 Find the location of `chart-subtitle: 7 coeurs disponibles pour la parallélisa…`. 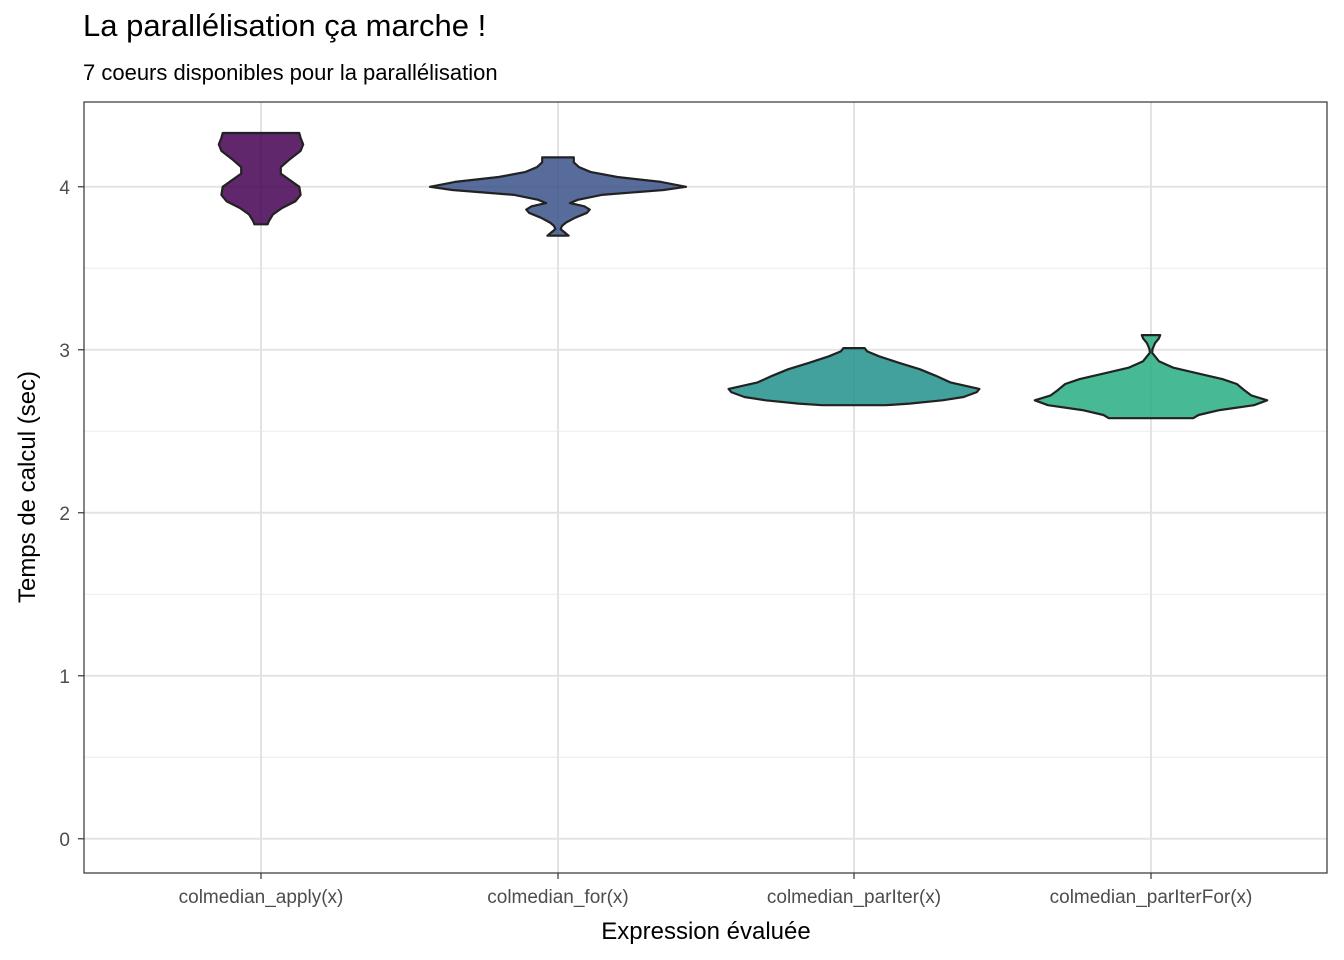

chart-subtitle: 7 coeurs disponibles pour la parallélisa… is located at coordinates (290, 72).